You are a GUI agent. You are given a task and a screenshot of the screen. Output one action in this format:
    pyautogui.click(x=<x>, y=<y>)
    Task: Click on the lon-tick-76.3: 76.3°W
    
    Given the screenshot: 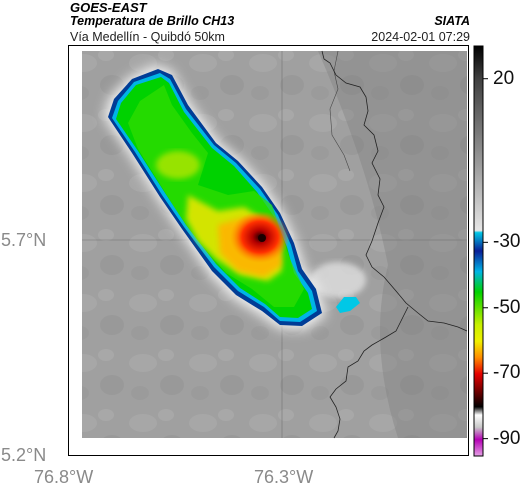 What is the action you would take?
    pyautogui.click(x=284, y=477)
    